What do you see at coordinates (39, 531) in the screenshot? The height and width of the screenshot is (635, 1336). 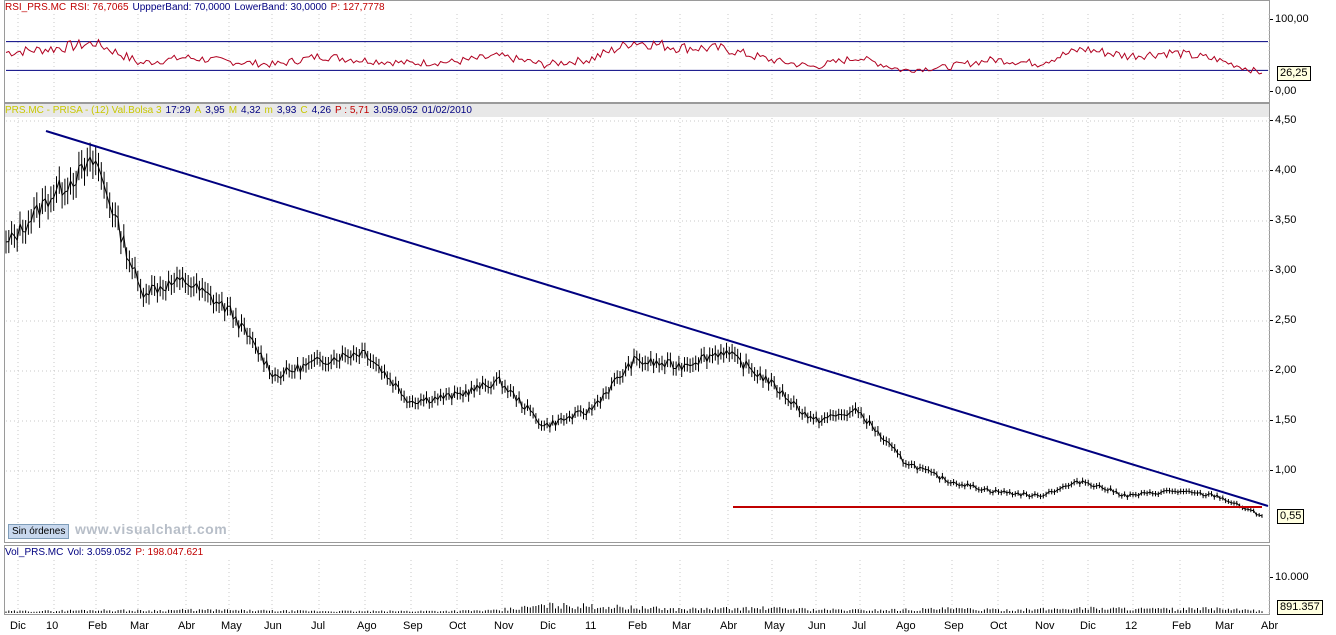 I see `orders-button: Sin órdenes` at bounding box center [39, 531].